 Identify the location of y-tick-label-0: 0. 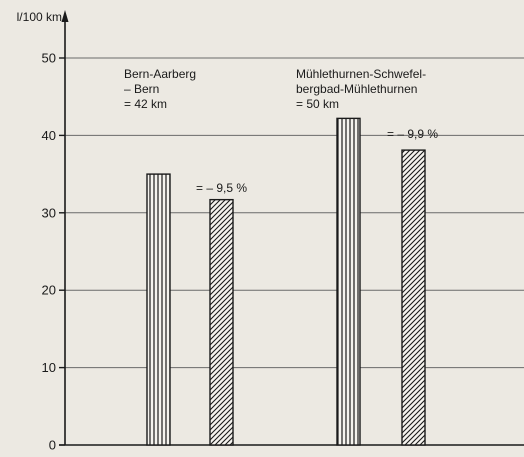
(52, 445).